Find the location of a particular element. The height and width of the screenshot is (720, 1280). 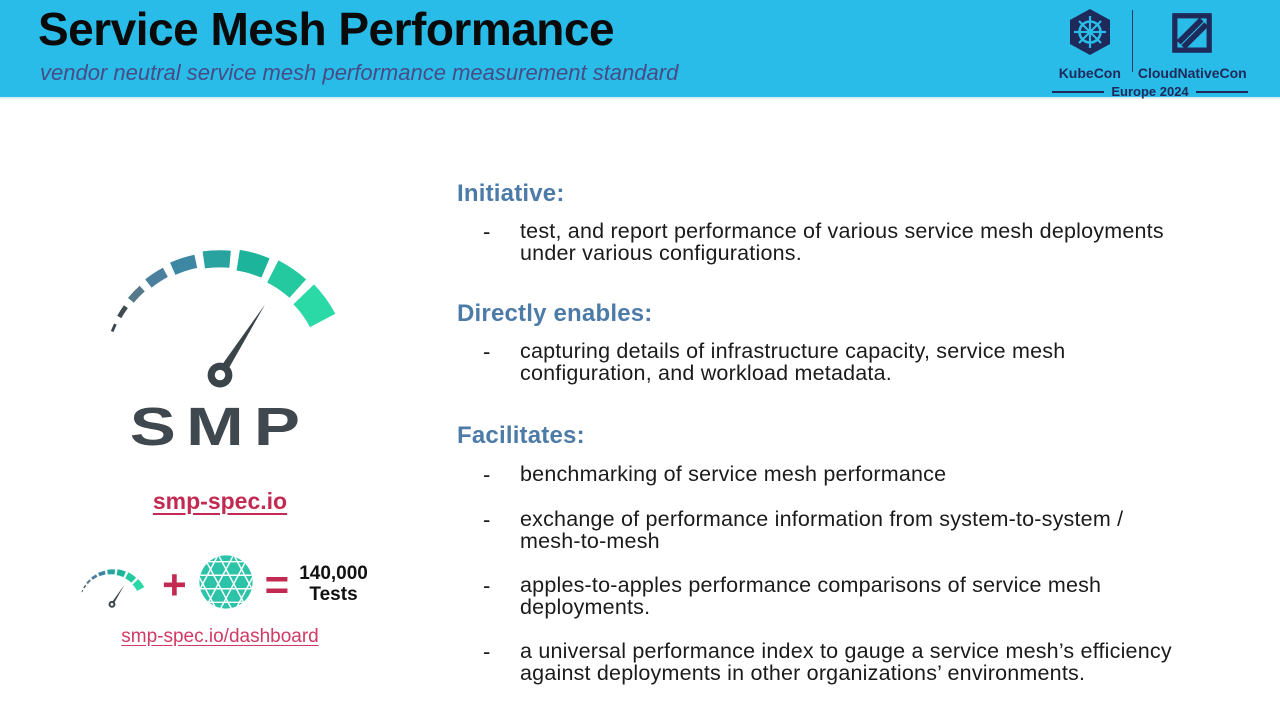

event-logo-block: KubeCon CloudNativeCon is located at coordinates (1150, 53).